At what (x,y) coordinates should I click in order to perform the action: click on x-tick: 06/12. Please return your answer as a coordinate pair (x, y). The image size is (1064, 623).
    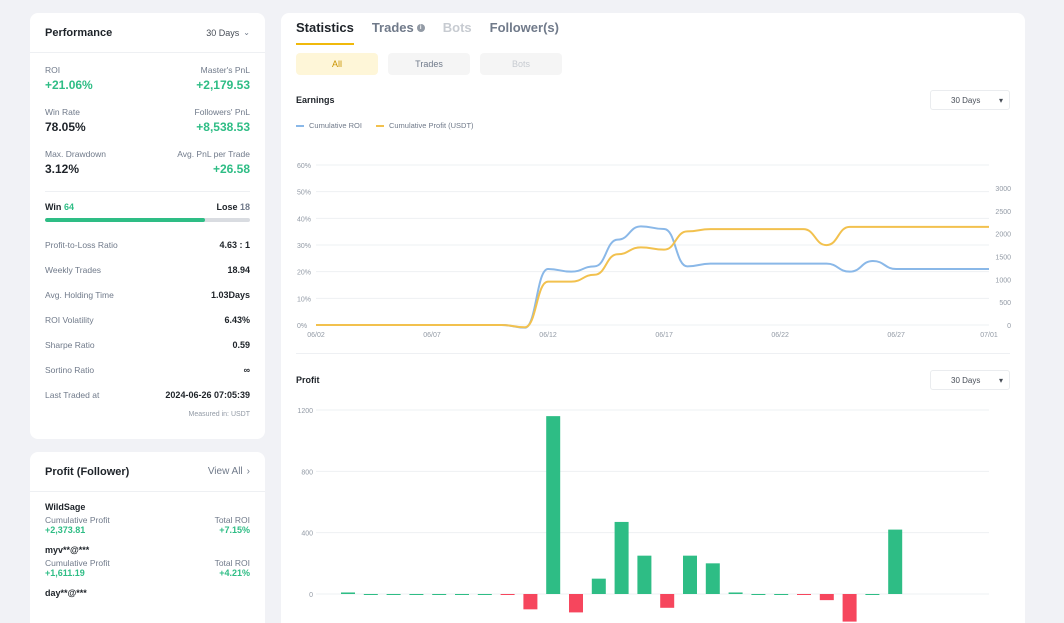
    Looking at the image, I should click on (548, 335).